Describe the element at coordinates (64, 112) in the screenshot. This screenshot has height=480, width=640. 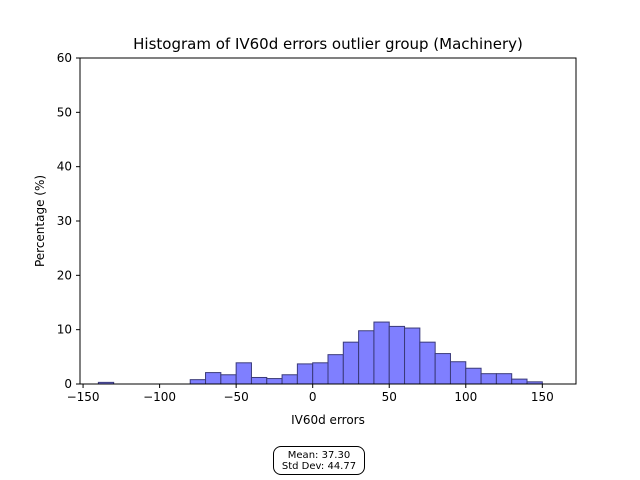
I see `y-tick-label: 50` at that location.